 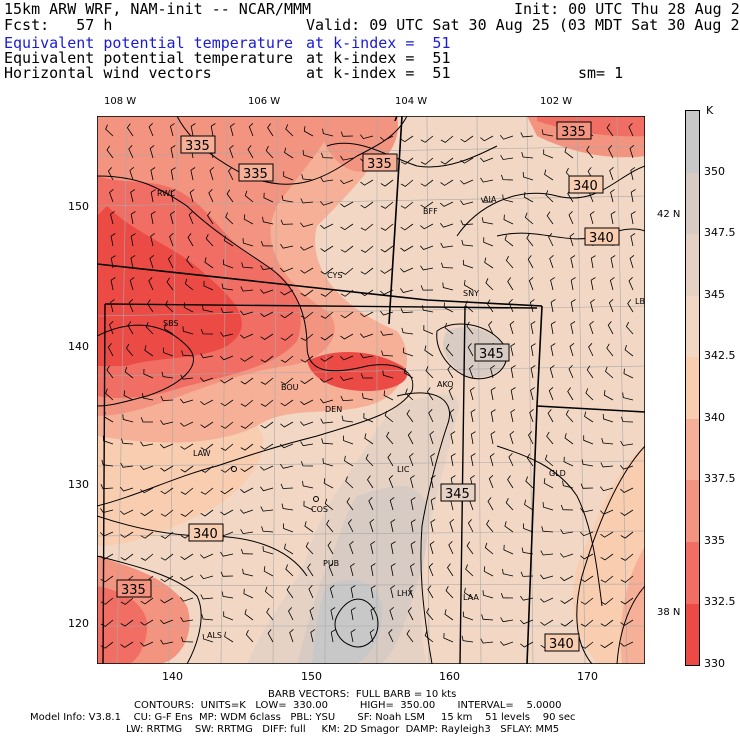 I want to click on colorbar-label: 335, so click(x=714, y=540).